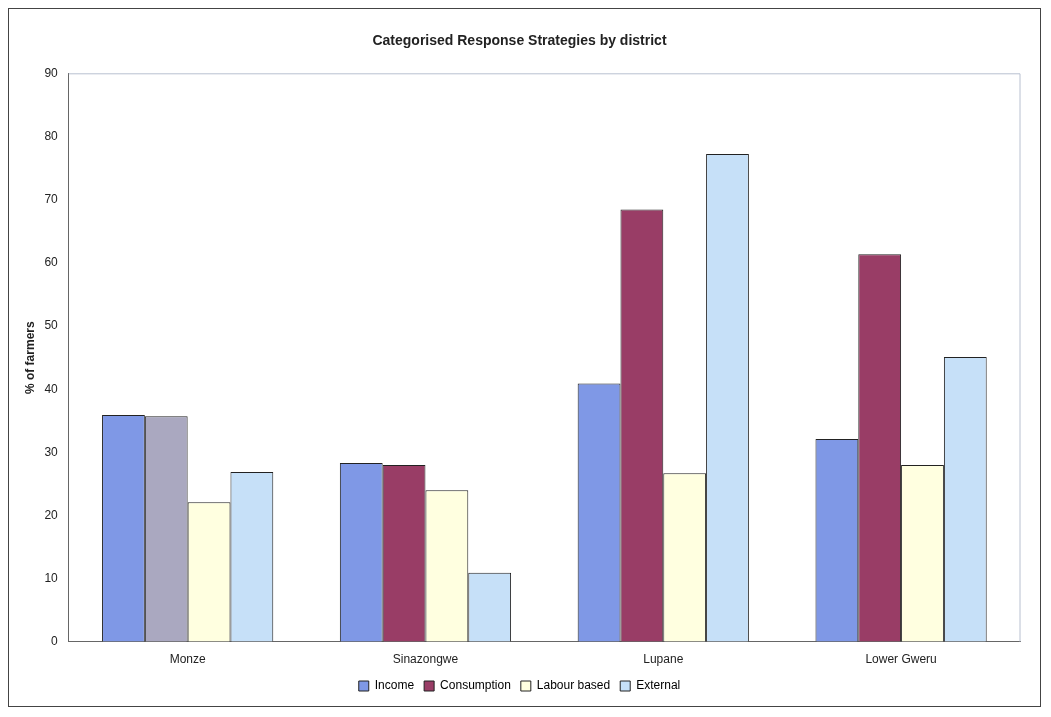  What do you see at coordinates (901, 659) in the screenshot?
I see `x-tick-label: Lower Gweru` at bounding box center [901, 659].